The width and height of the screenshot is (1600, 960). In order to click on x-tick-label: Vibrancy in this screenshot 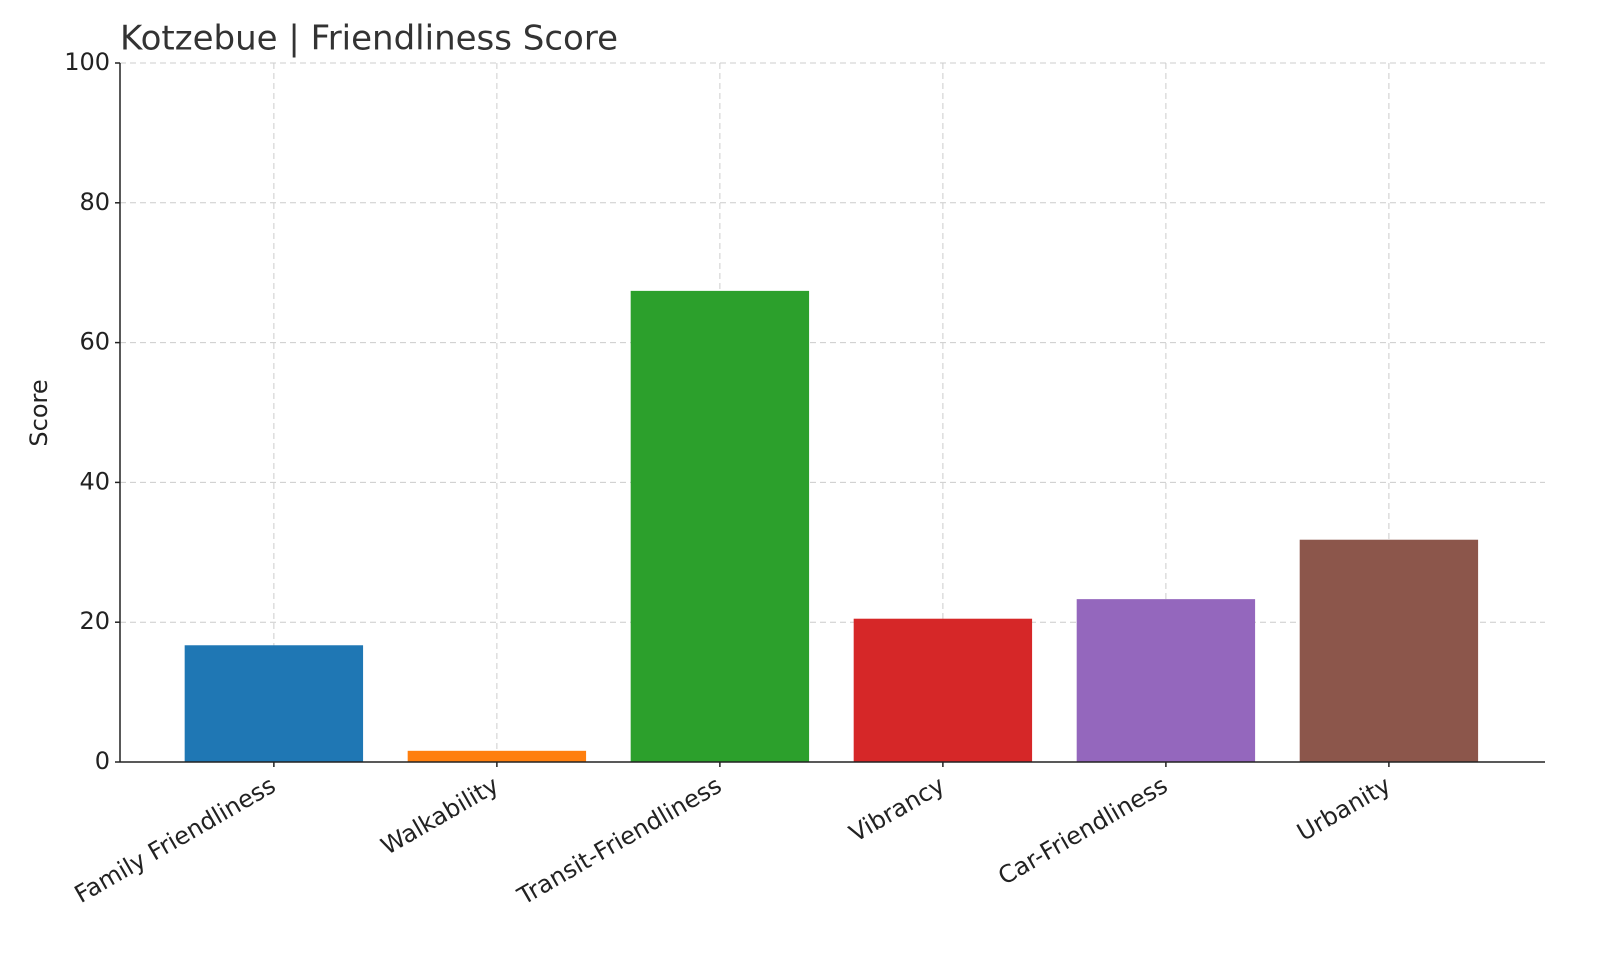, I will do `click(896, 809)`.